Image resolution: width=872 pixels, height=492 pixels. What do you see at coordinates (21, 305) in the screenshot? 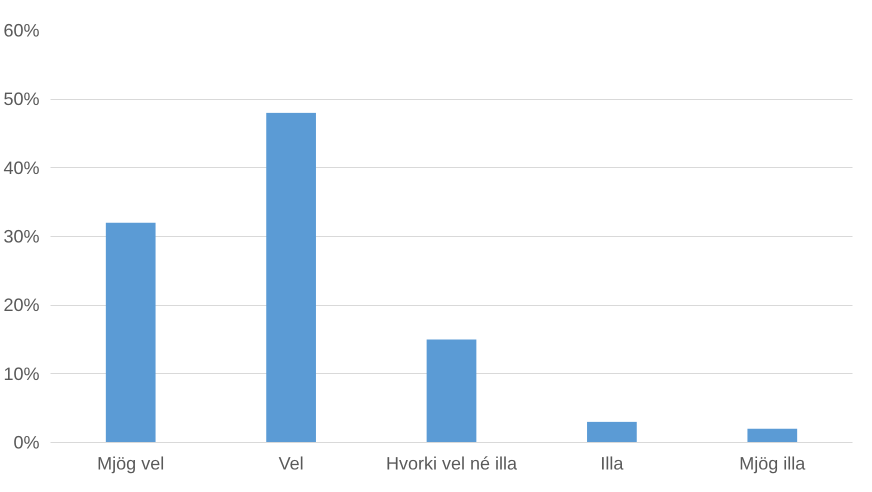
I see `y-tick-label: 20%` at bounding box center [21, 305].